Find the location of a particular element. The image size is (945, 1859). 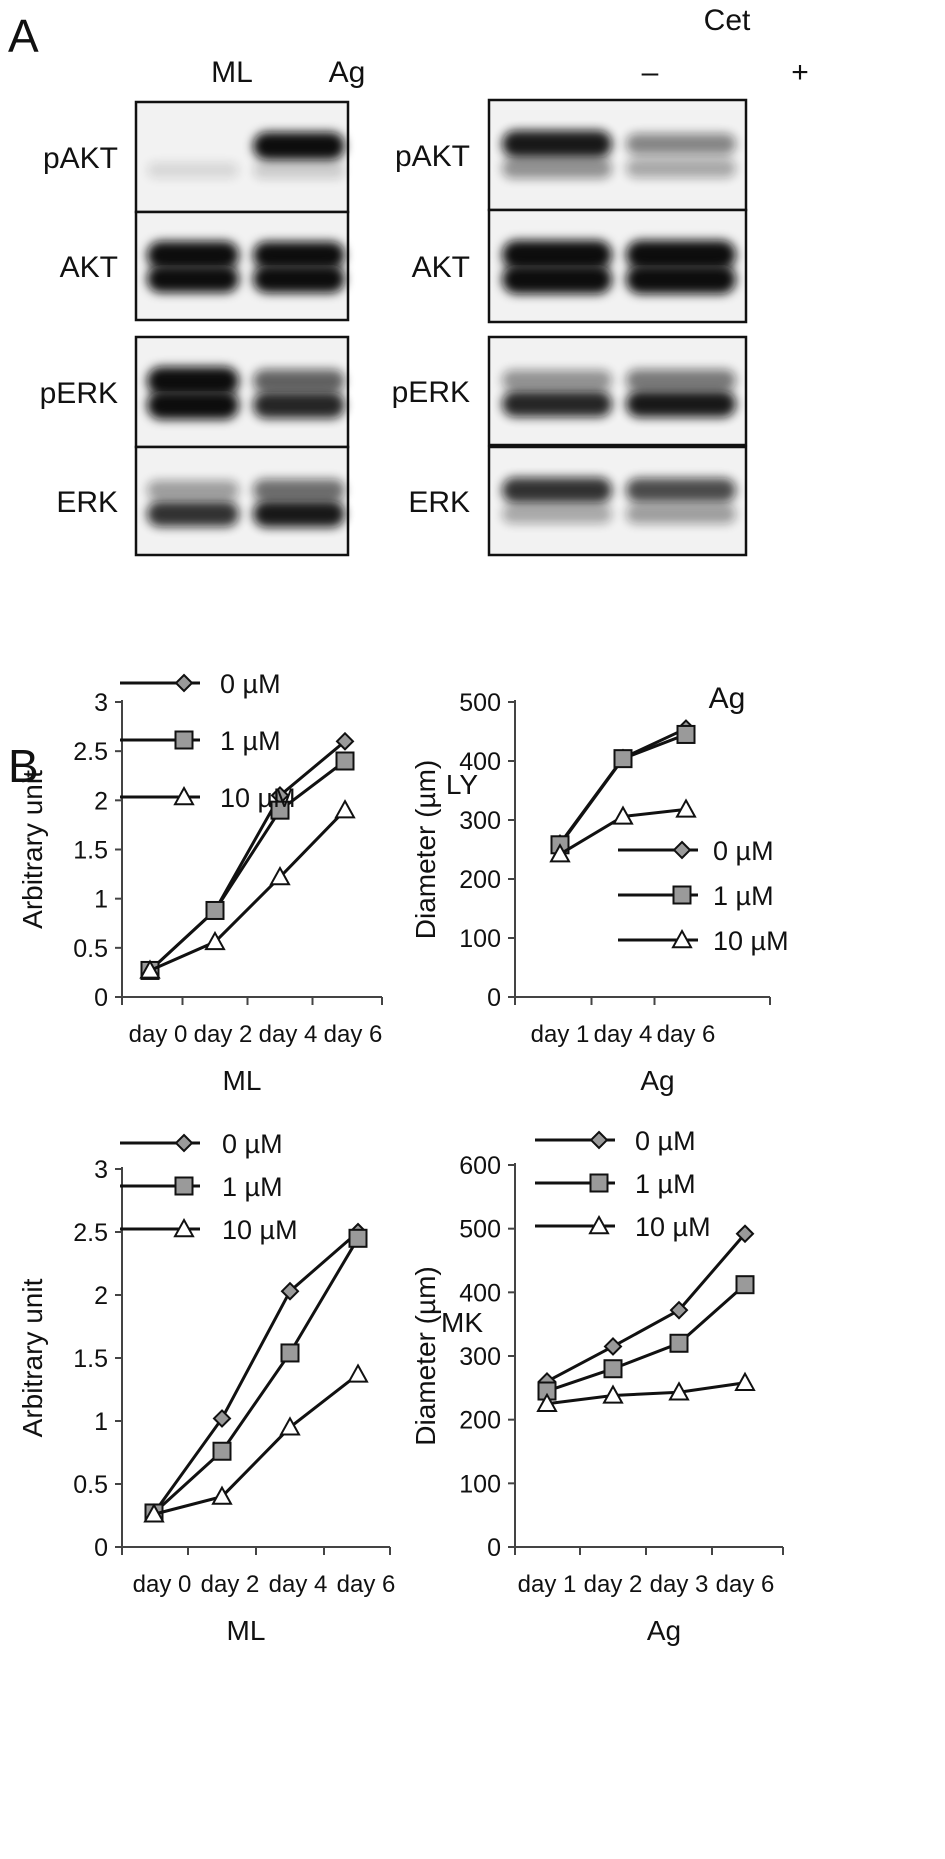

right-row-akt: AKT is located at coordinates (580, 266).